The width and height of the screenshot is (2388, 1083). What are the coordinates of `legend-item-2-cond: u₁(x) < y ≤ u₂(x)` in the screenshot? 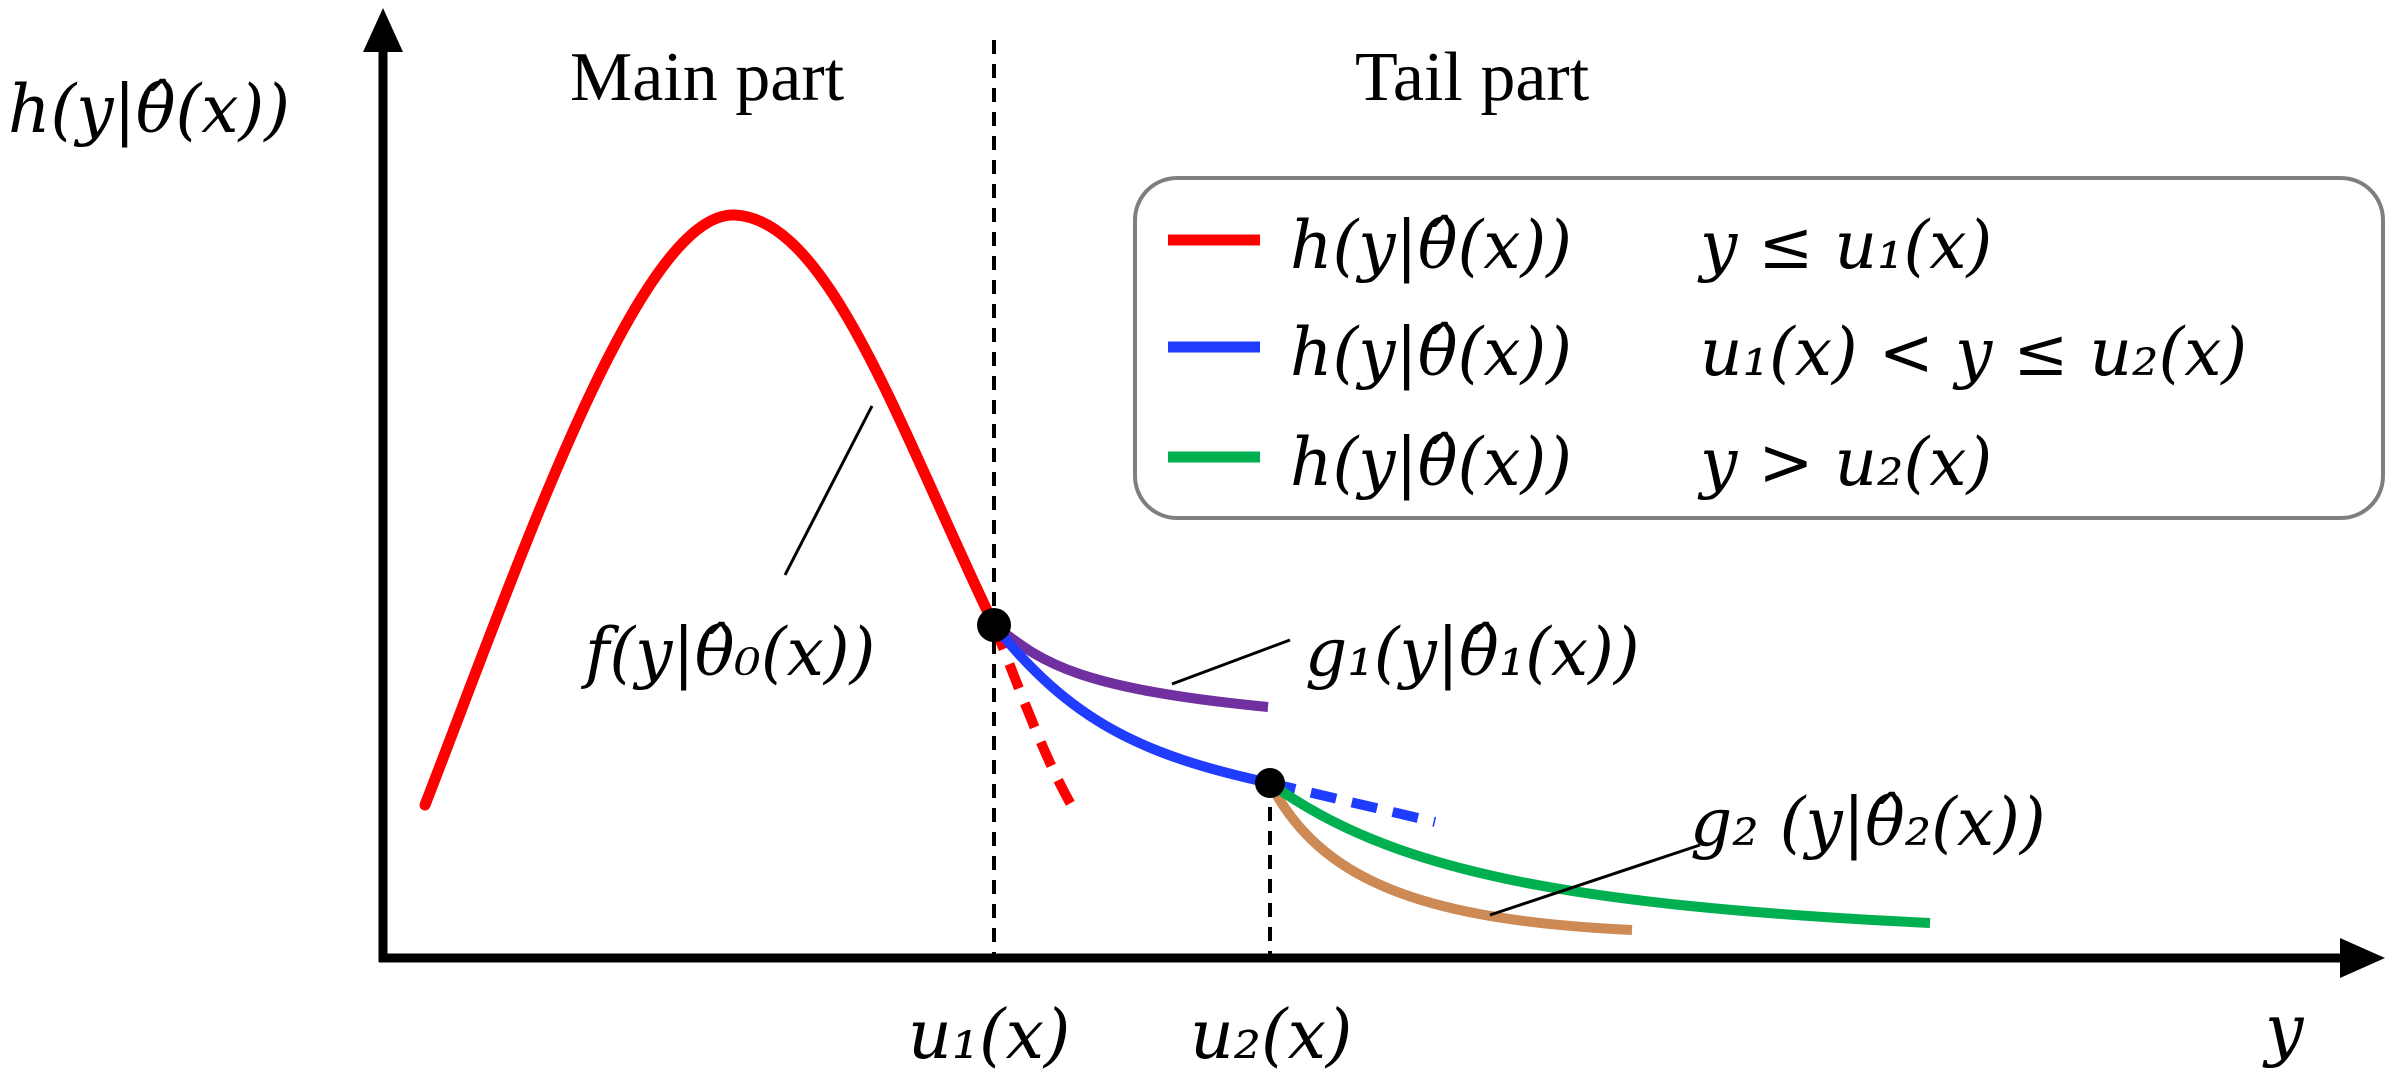 It's located at (1973, 352).